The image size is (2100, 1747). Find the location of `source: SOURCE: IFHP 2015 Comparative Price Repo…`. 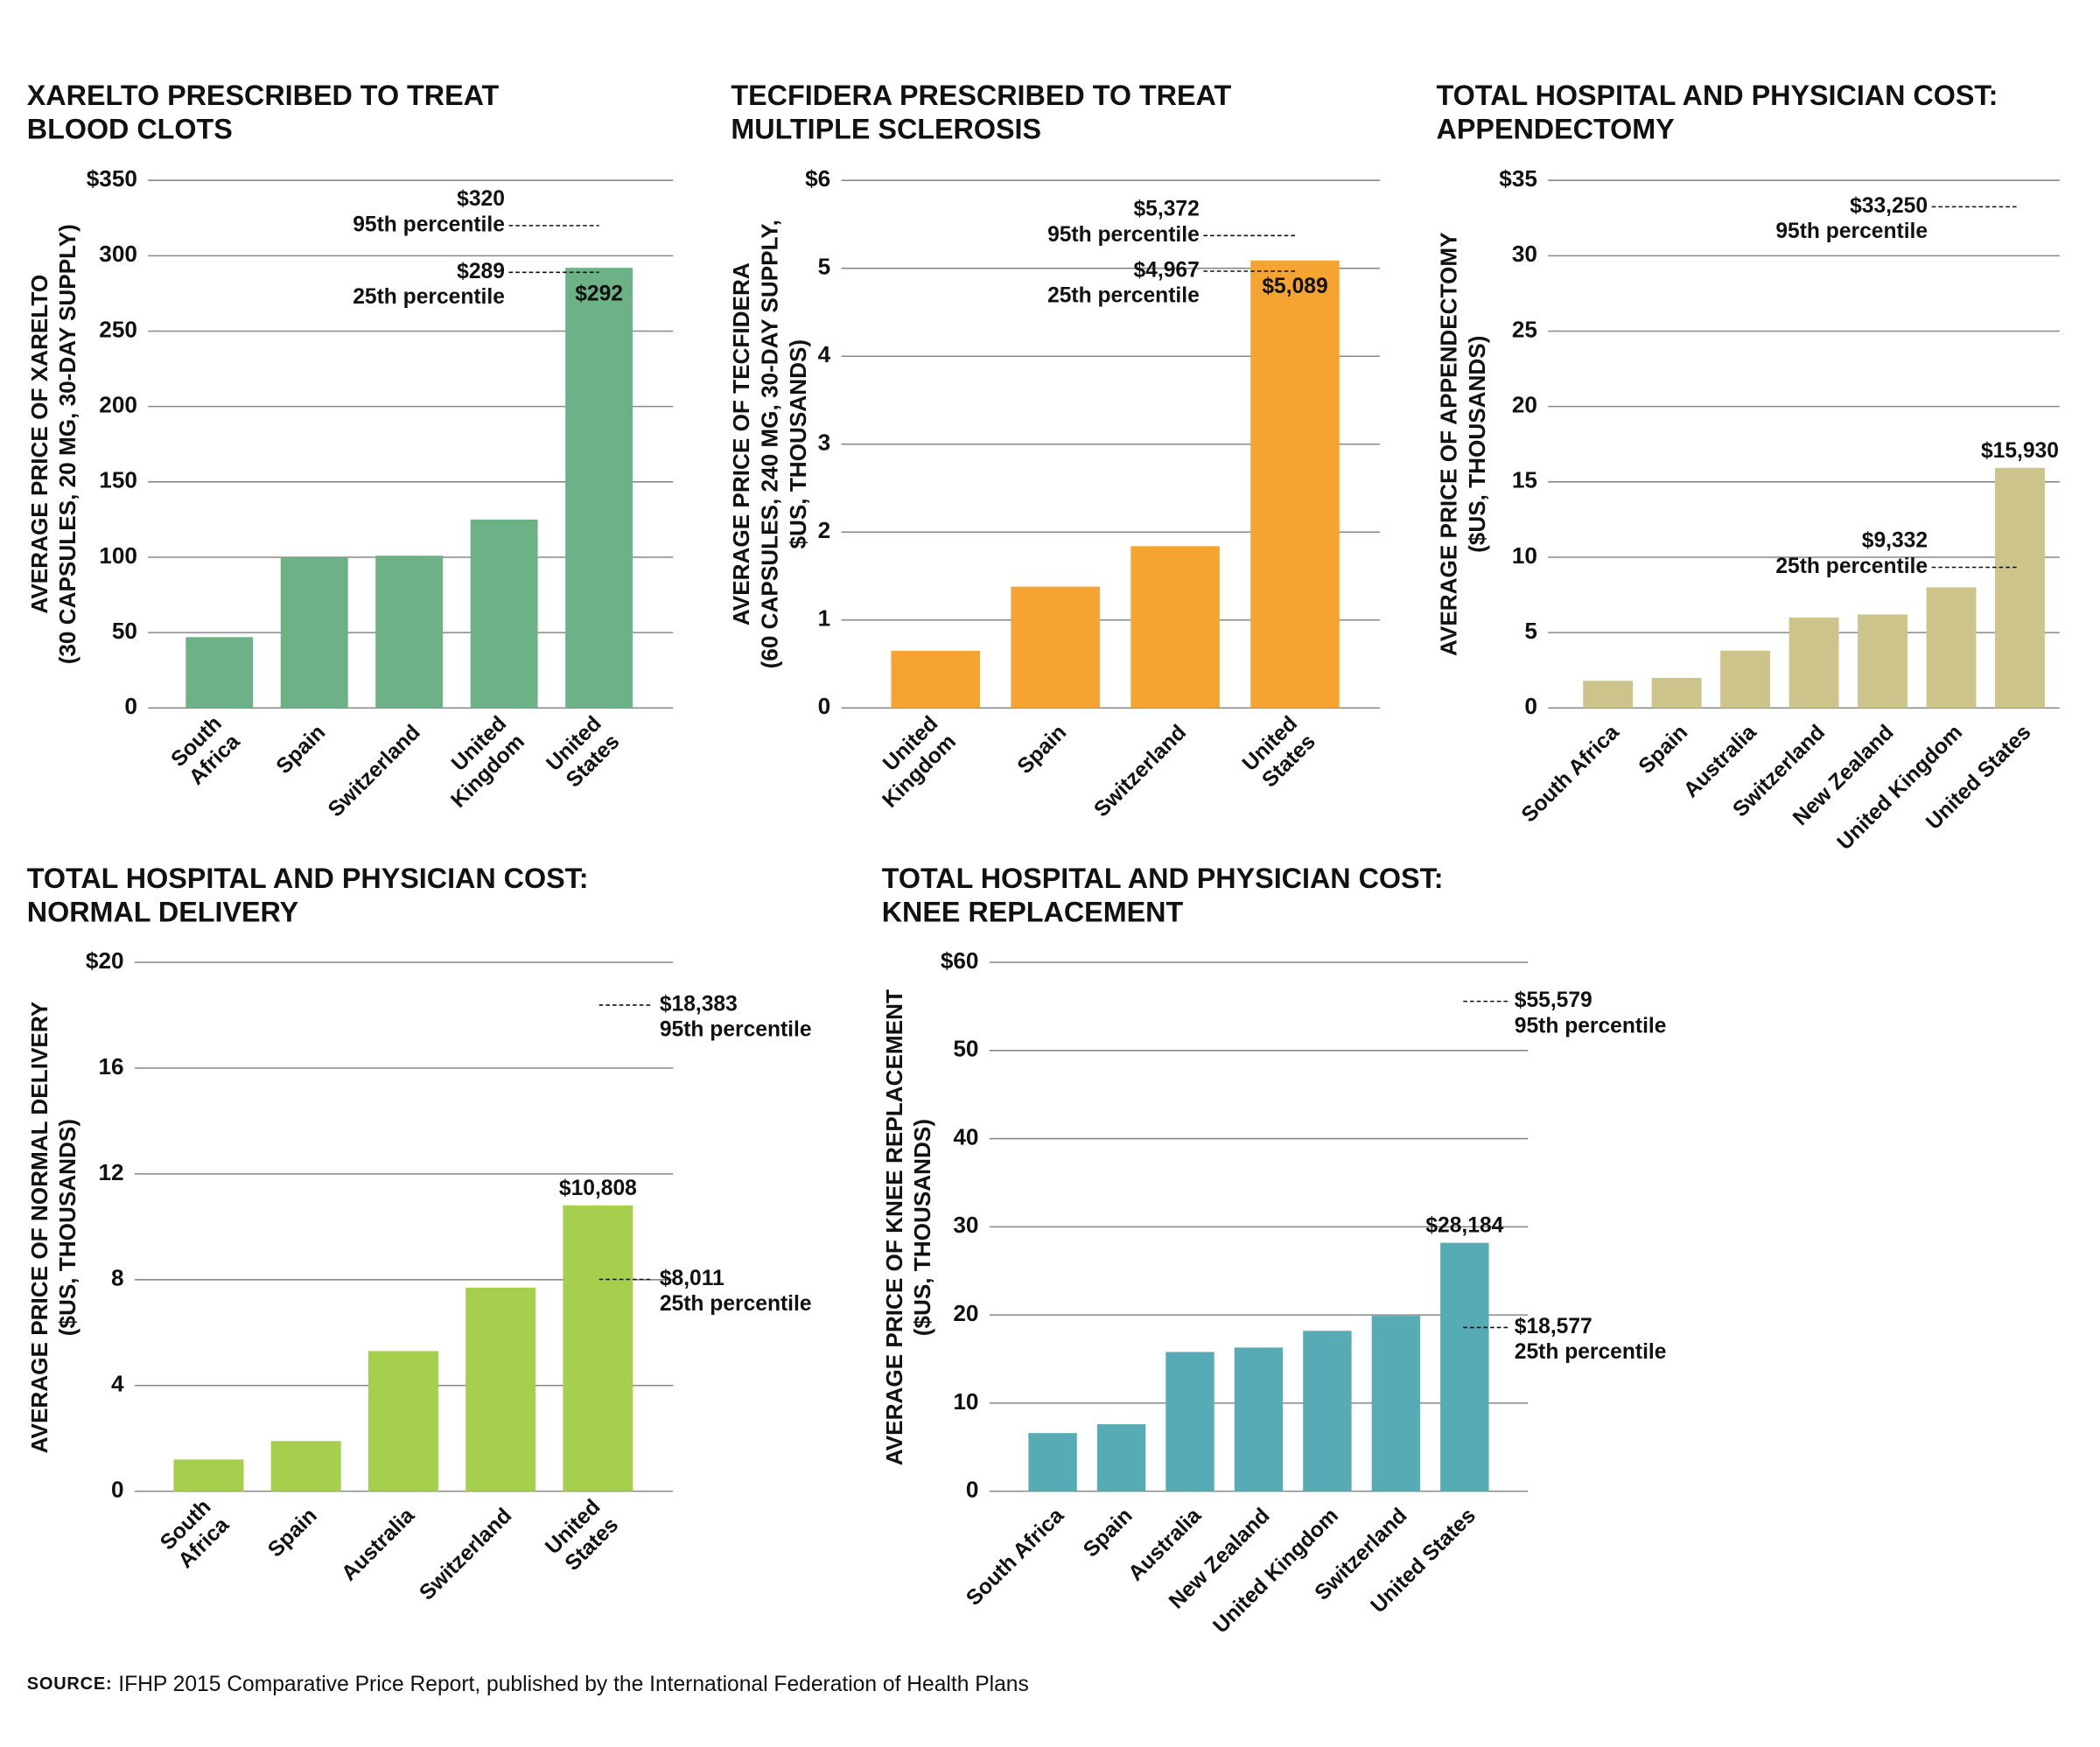

source: SOURCE: IFHP 2015 Comparative Price Repo… is located at coordinates (528, 1684).